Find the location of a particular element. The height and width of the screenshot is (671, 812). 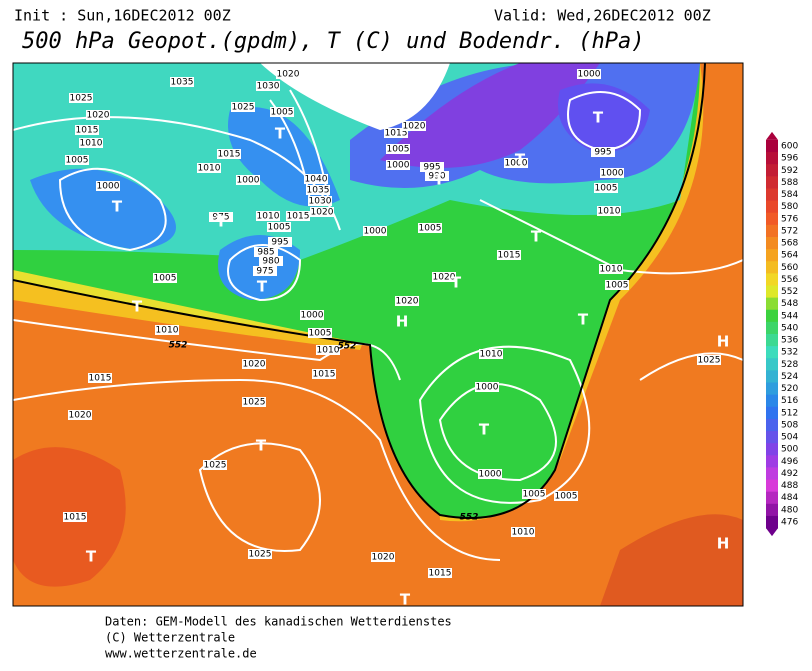

colorbar-label: 588 is located at coordinates (789, 183).